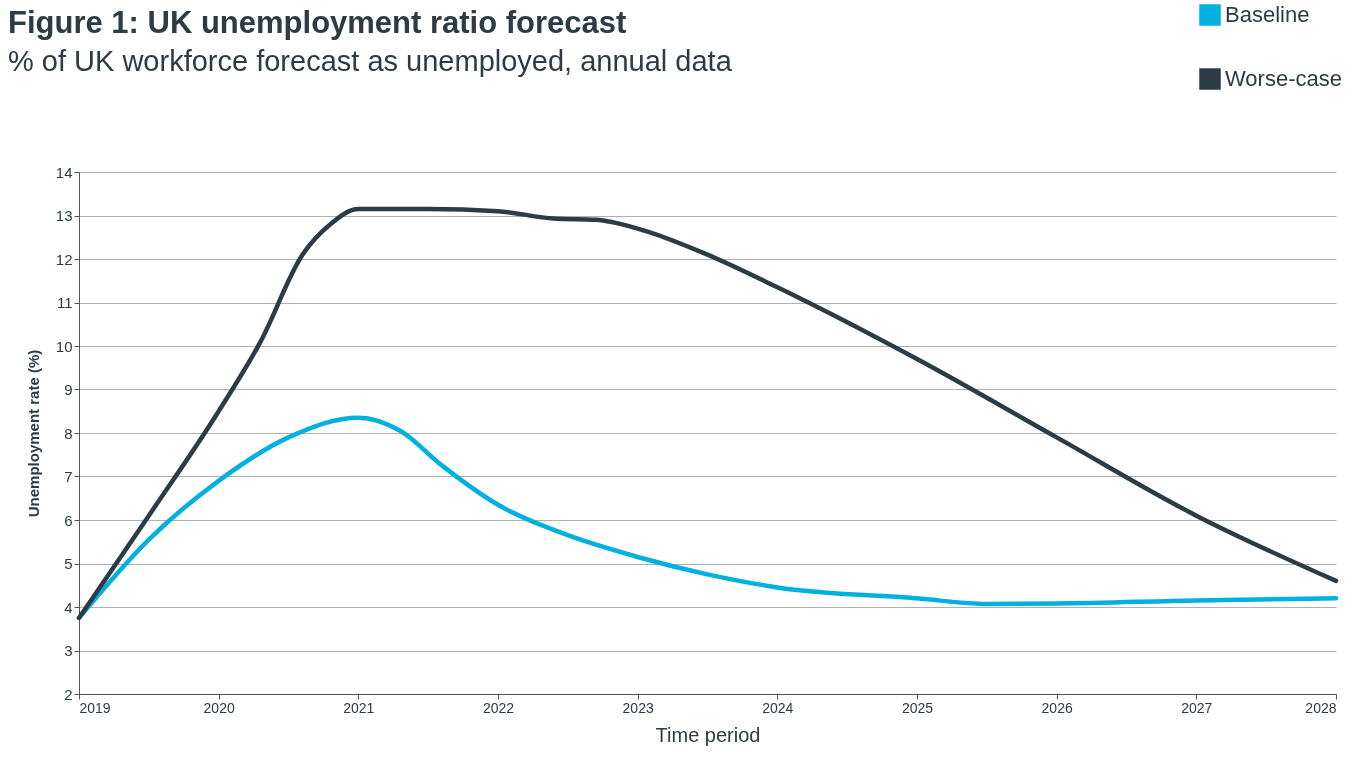 The height and width of the screenshot is (772, 1370). What do you see at coordinates (68, 694) in the screenshot?
I see `y-tick-label: 2` at bounding box center [68, 694].